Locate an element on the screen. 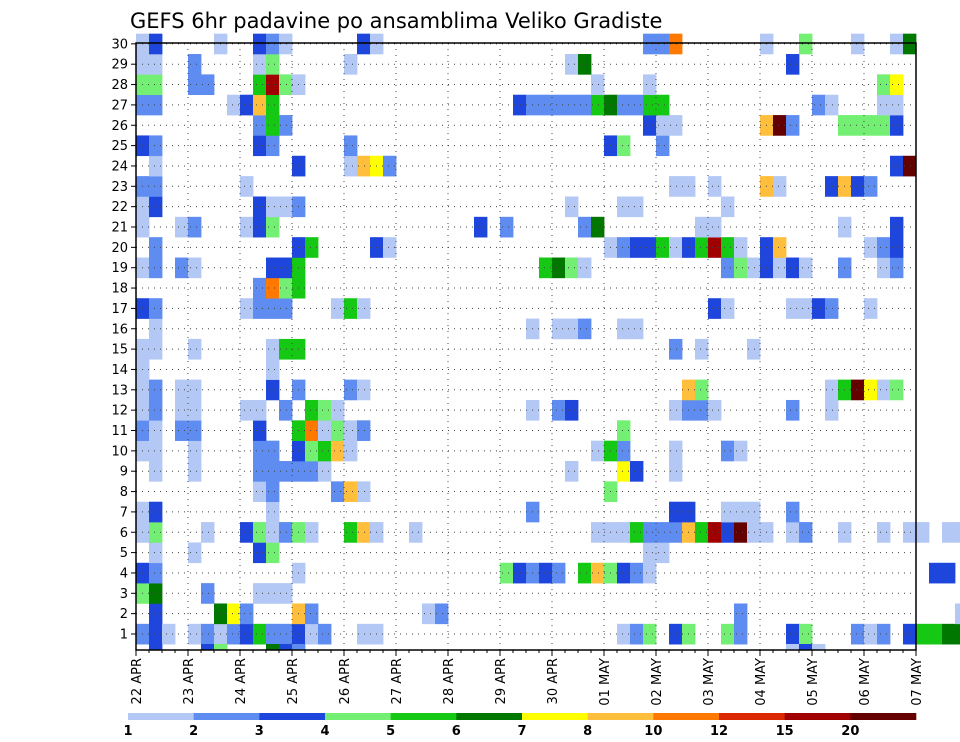  y-tick-label: 4 is located at coordinates (124, 573).